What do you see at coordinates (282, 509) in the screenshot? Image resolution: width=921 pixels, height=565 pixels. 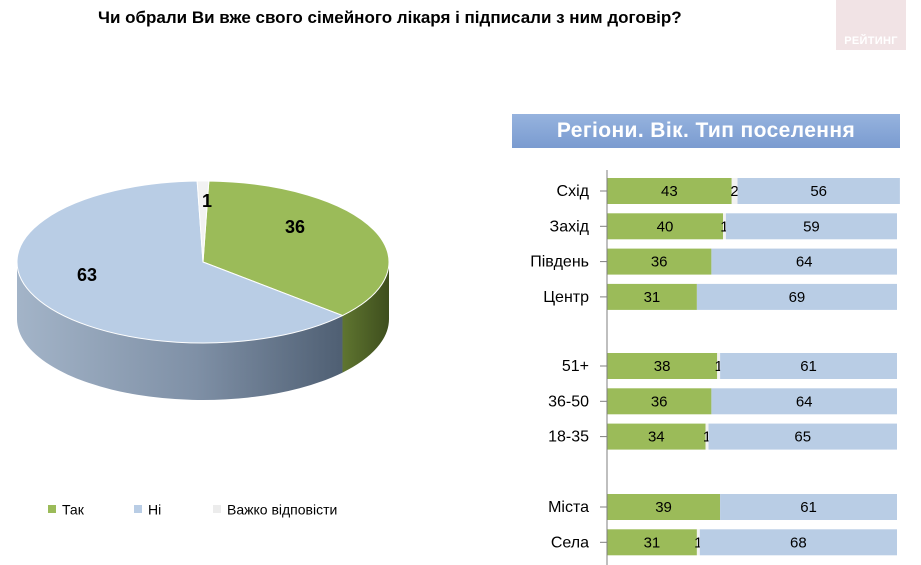 I see `legend-label-hard: Важко відповісти` at bounding box center [282, 509].